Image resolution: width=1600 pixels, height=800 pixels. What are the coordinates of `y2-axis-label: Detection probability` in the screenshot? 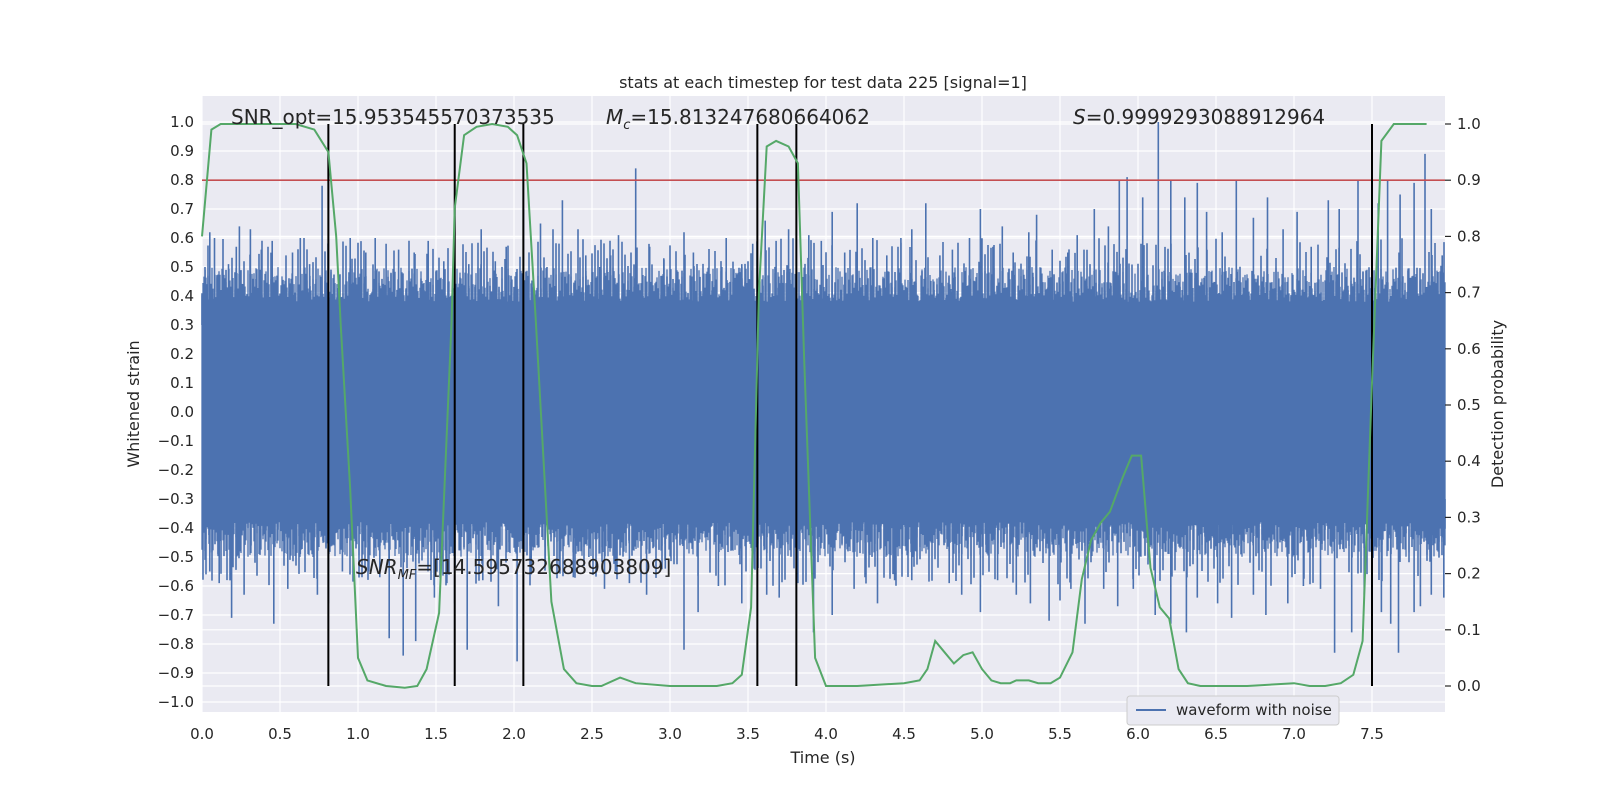 It's located at (1497, 404).